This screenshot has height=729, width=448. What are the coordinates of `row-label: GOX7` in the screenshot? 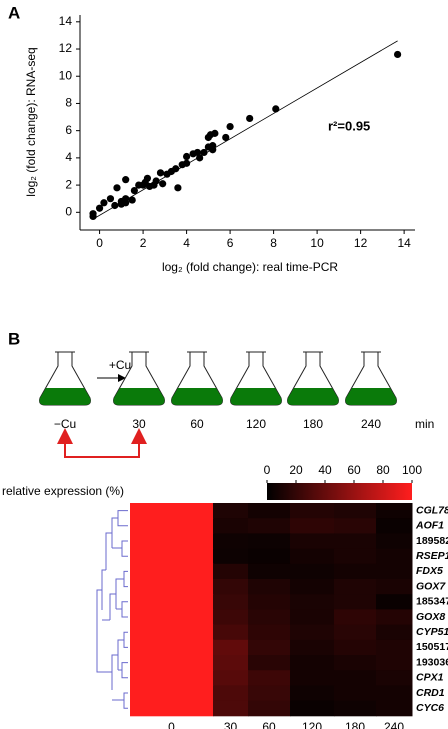 It's located at (431, 586).